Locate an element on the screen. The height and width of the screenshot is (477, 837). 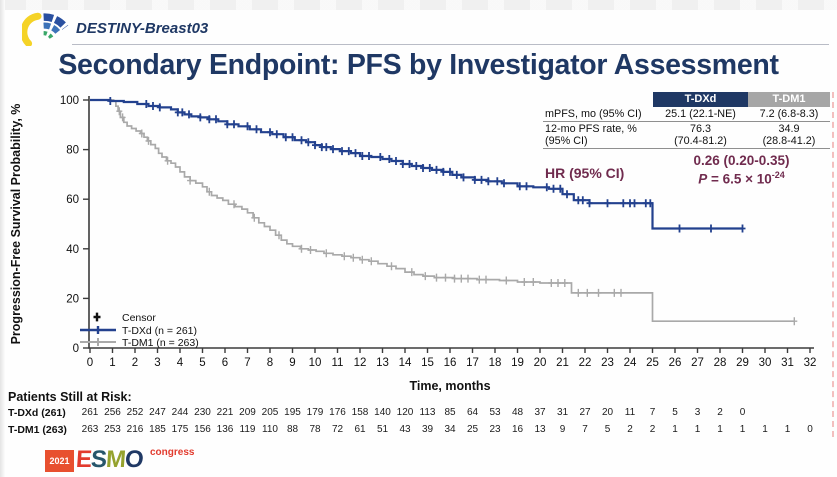
x-tick-label: 25 is located at coordinates (652, 363).